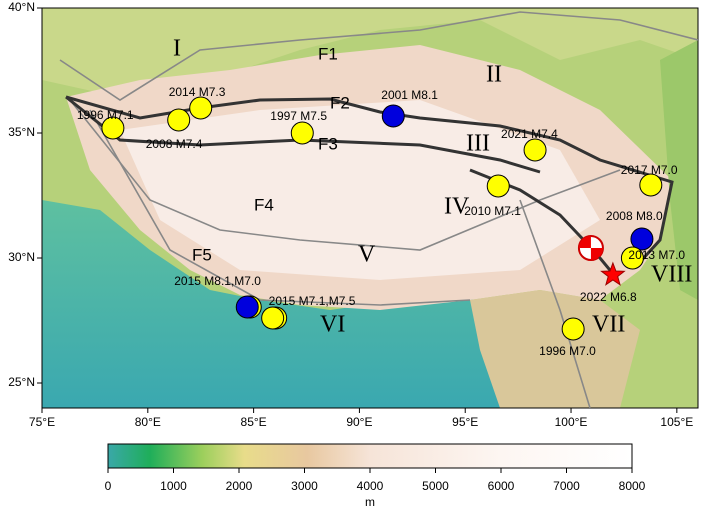  What do you see at coordinates (217, 281) in the screenshot?
I see `event-label: 2015 M8.1,M7.0` at bounding box center [217, 281].